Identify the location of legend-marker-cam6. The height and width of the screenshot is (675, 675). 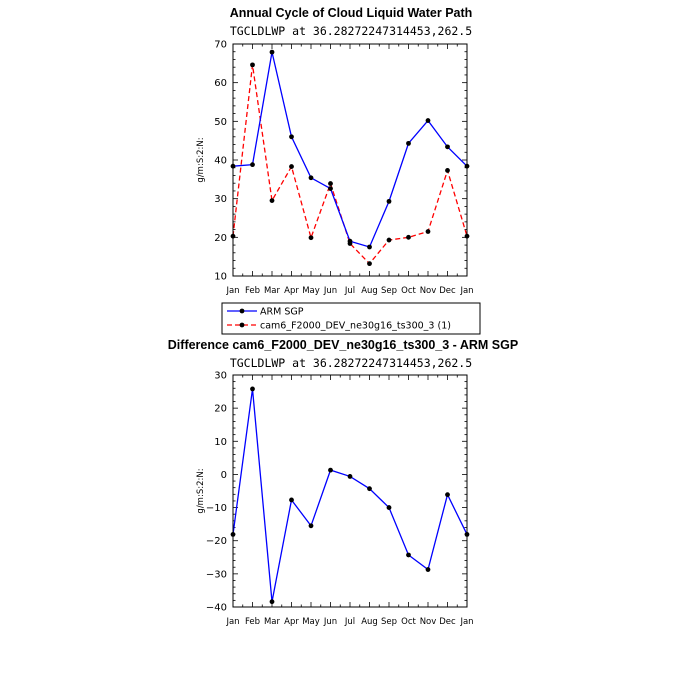
(242, 325).